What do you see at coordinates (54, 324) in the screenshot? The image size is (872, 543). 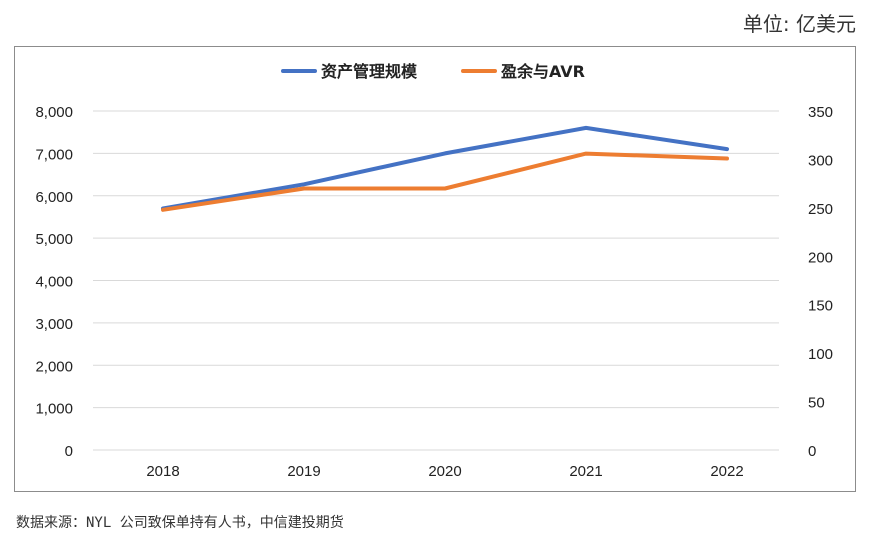 I see `y-left-tick-label: 3,000` at bounding box center [54, 324].